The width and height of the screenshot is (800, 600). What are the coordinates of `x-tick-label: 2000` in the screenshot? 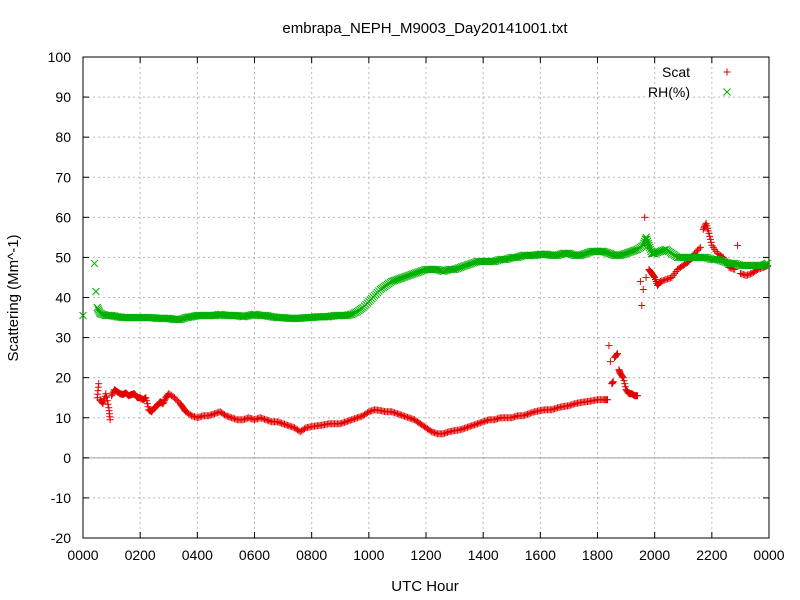 It's located at (654, 555).